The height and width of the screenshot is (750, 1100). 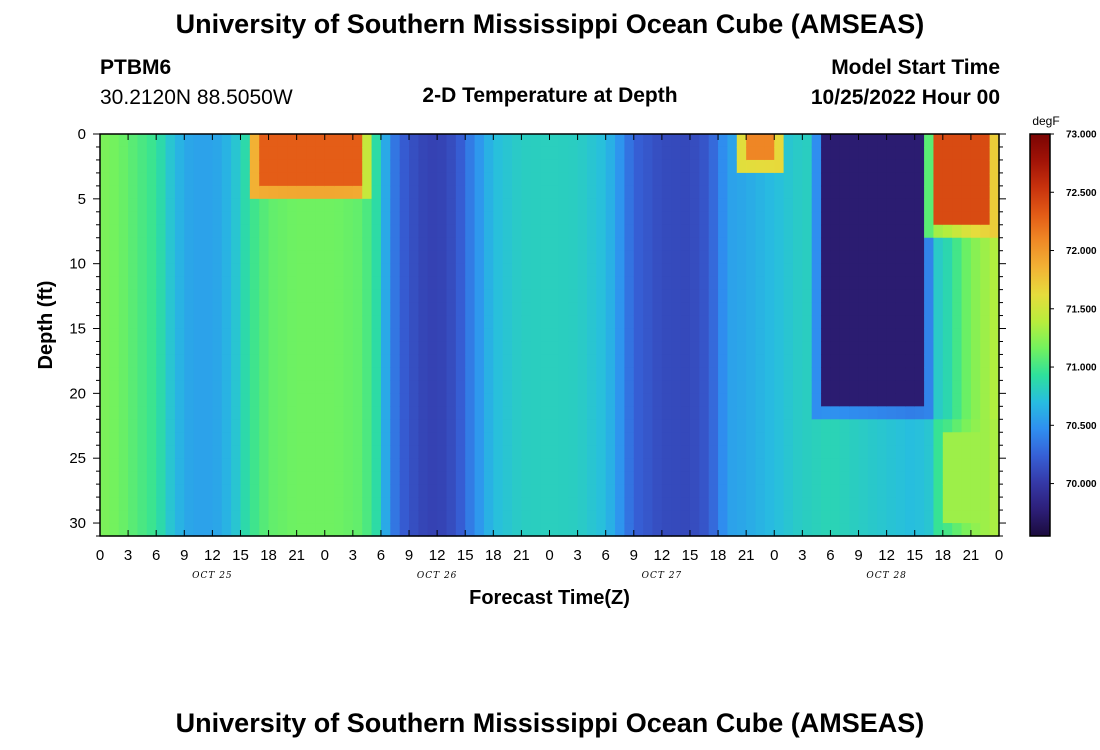 What do you see at coordinates (662, 555) in the screenshot?
I see `x-tick-label: 12` at bounding box center [662, 555].